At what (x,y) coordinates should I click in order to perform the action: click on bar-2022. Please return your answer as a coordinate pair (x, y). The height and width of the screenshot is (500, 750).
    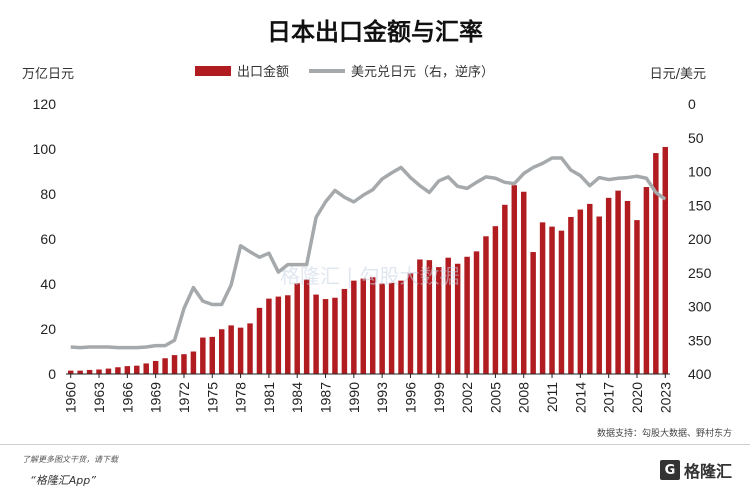
    Looking at the image, I should click on (656, 263).